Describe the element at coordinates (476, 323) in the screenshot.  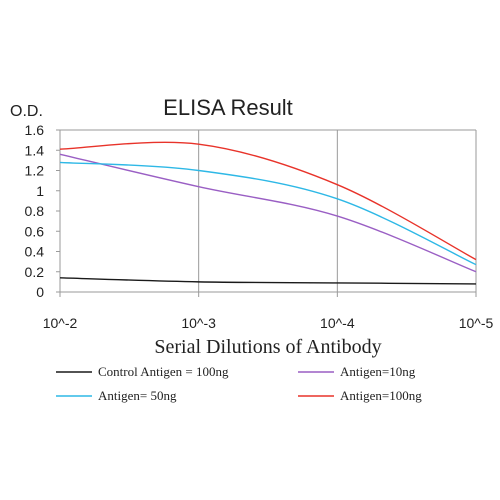
I see `x-tick-label: 10^-5` at that location.